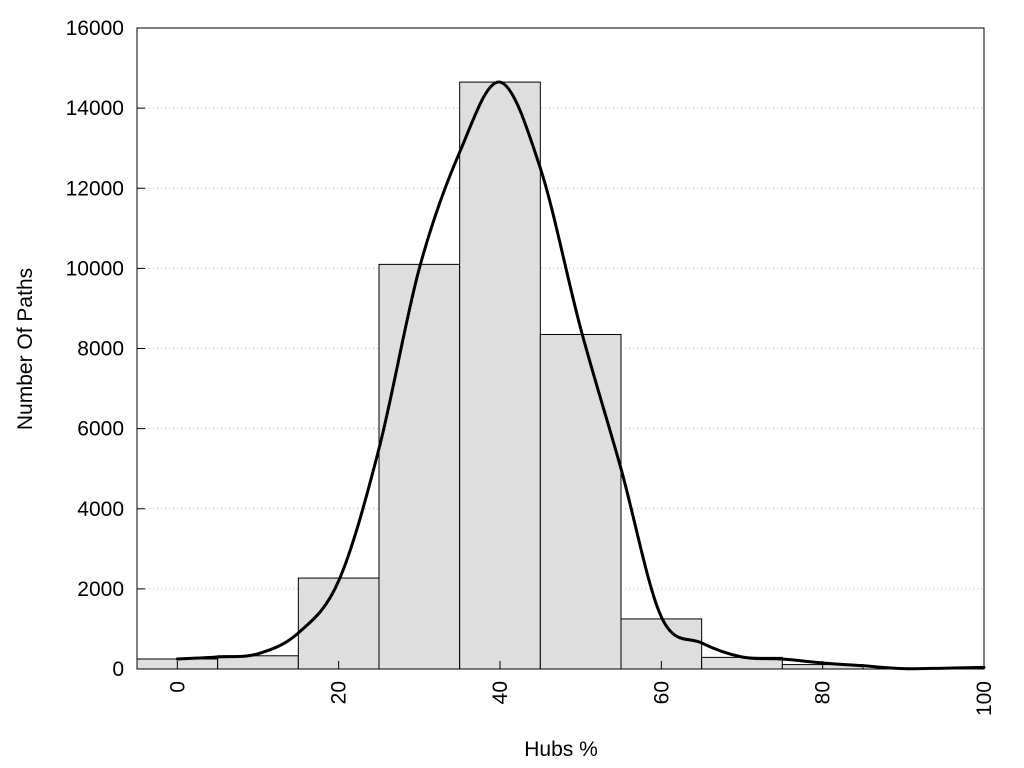 Image resolution: width=1024 pixels, height=768 pixels. I want to click on y-axis-title: Number Of Paths, so click(25, 349).